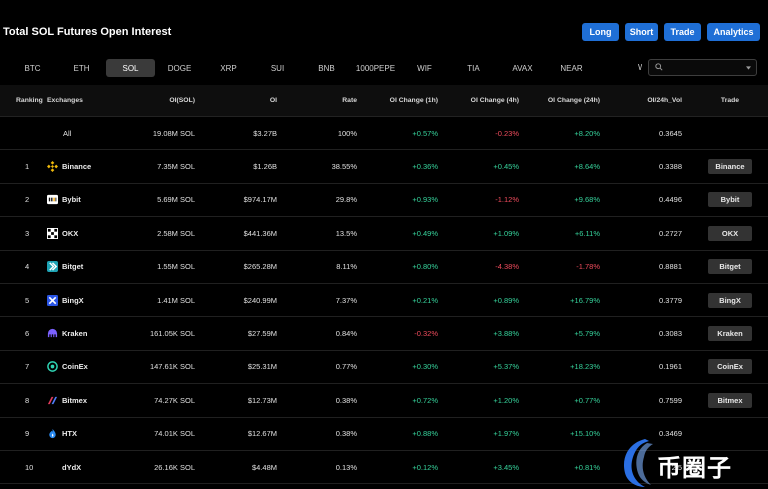 The height and width of the screenshot is (489, 768). I want to click on oi-change-24h-value: -1.78%, so click(588, 267).